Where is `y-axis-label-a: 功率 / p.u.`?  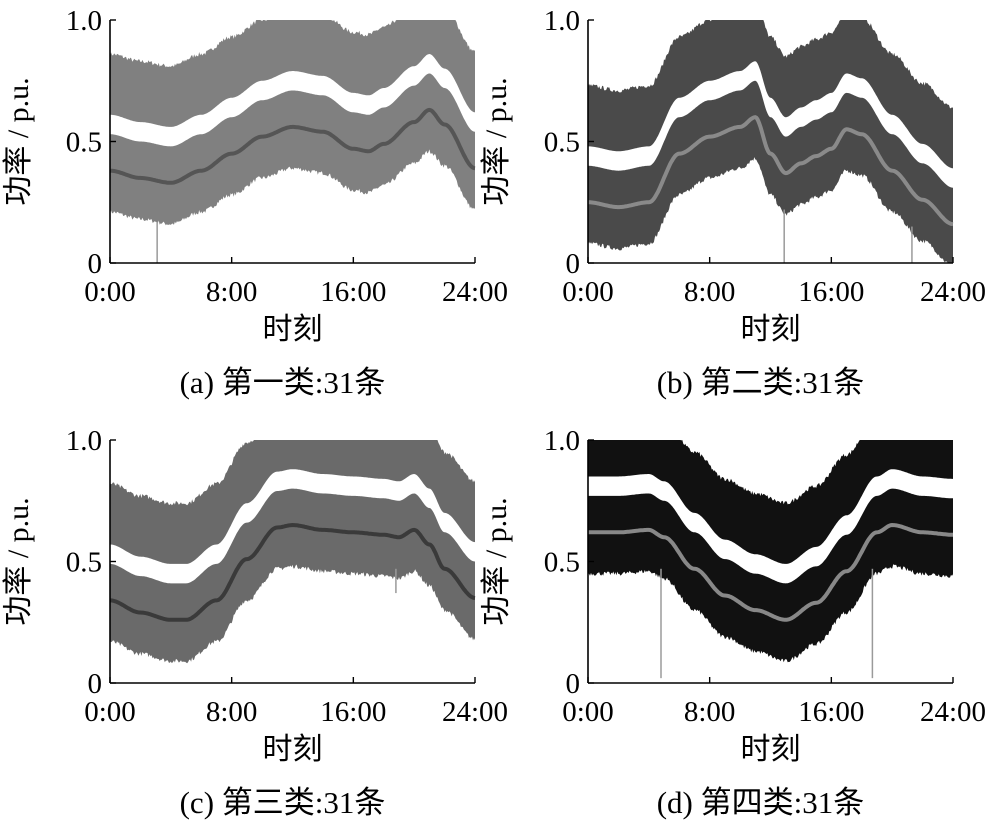
y-axis-label-a: 功率 / p.u. is located at coordinates (18, 141).